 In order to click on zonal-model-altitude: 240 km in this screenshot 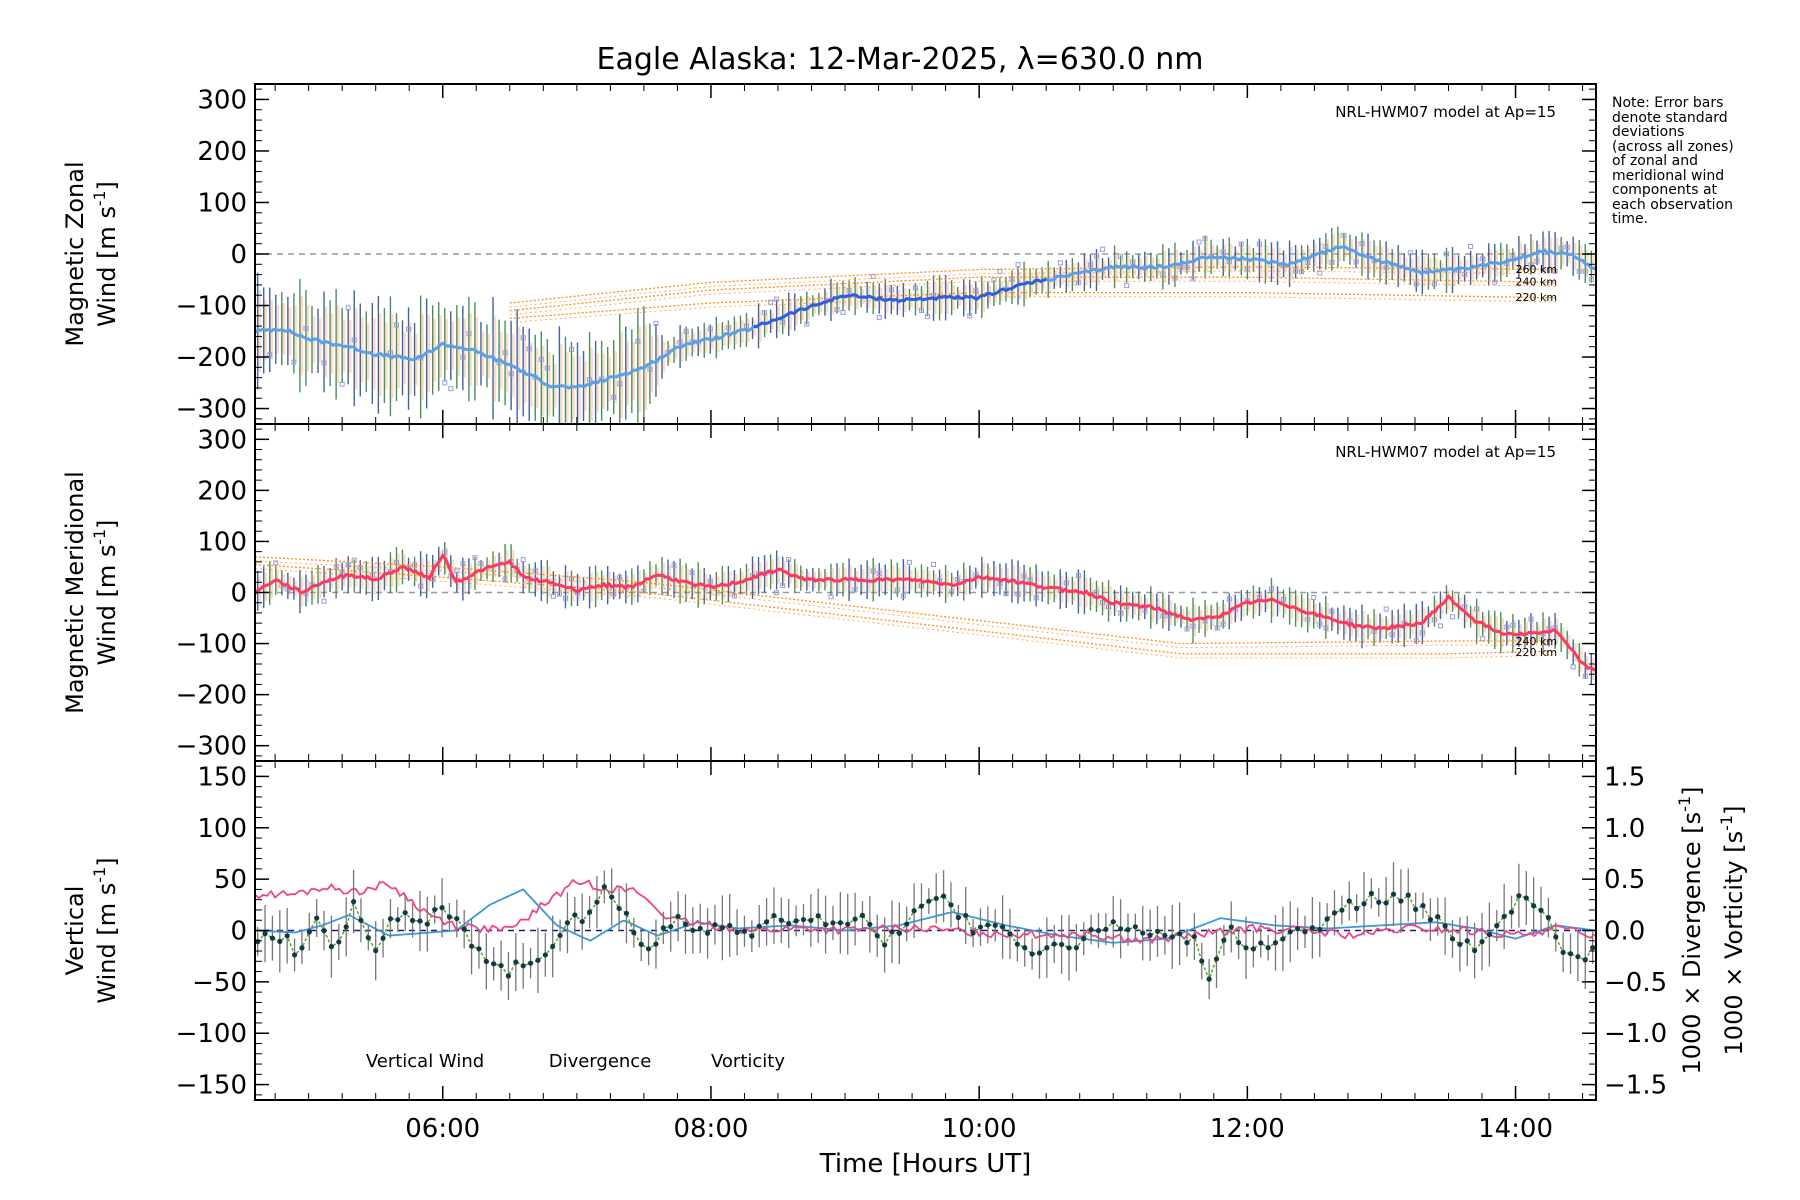, I will do `click(1537, 282)`.